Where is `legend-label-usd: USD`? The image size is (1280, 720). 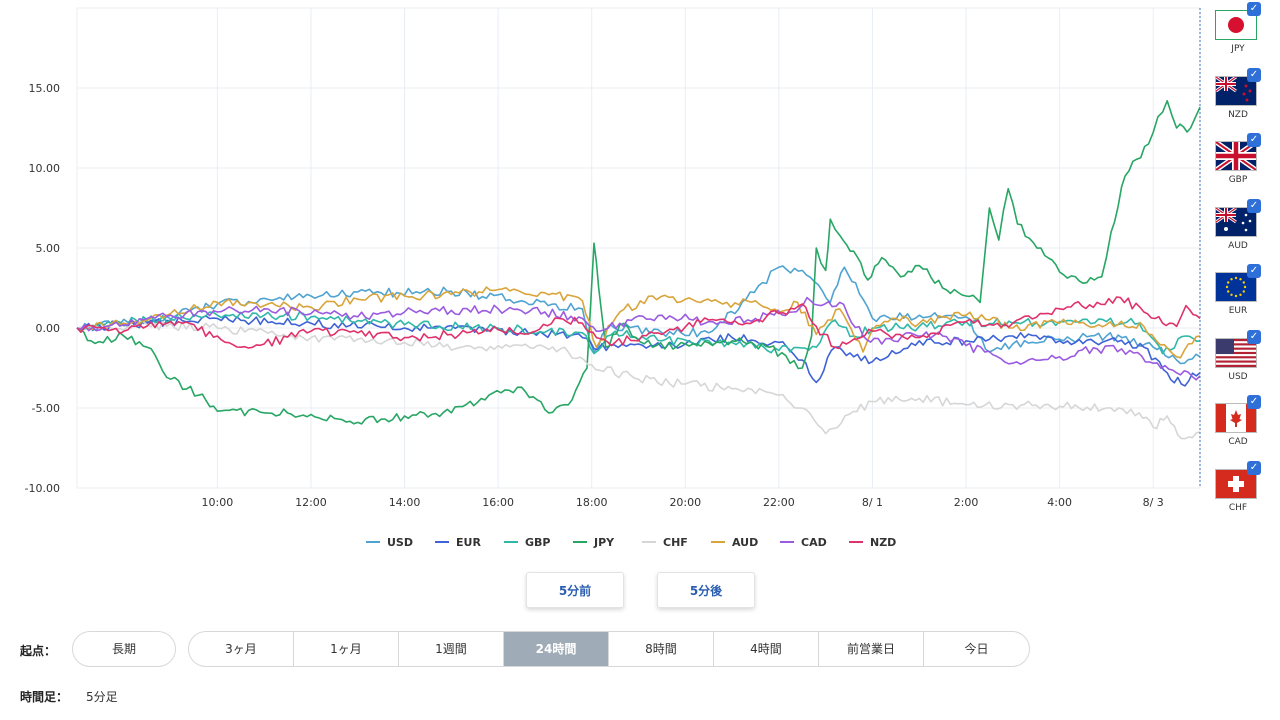 legend-label-usd: USD is located at coordinates (400, 542).